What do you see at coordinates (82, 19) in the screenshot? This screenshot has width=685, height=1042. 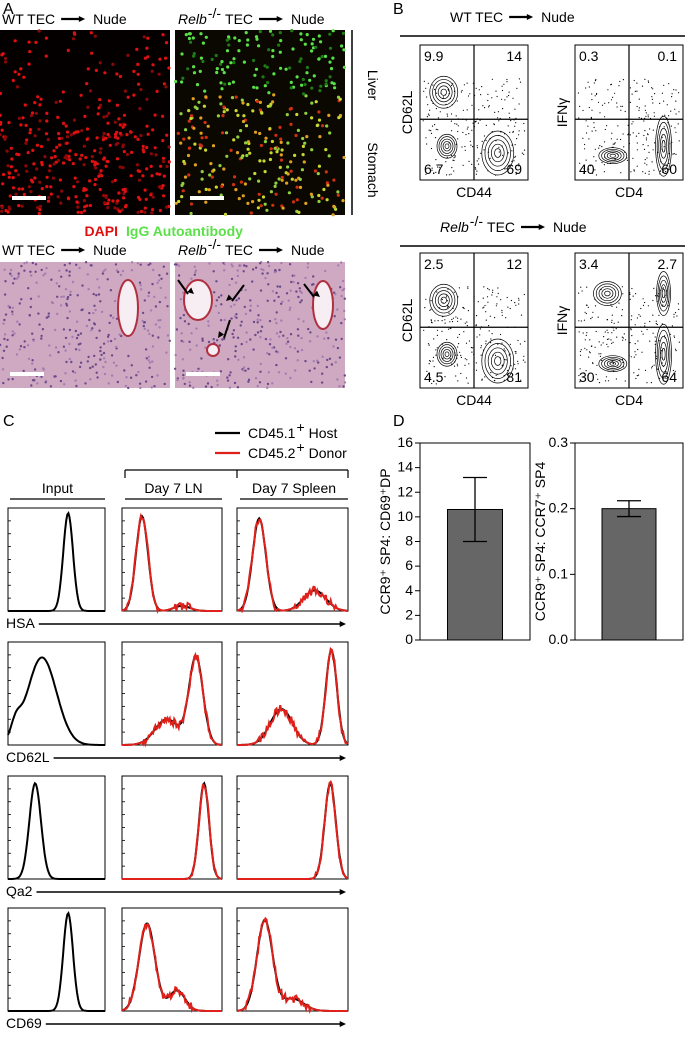 I see `arrow-head` at bounding box center [82, 19].